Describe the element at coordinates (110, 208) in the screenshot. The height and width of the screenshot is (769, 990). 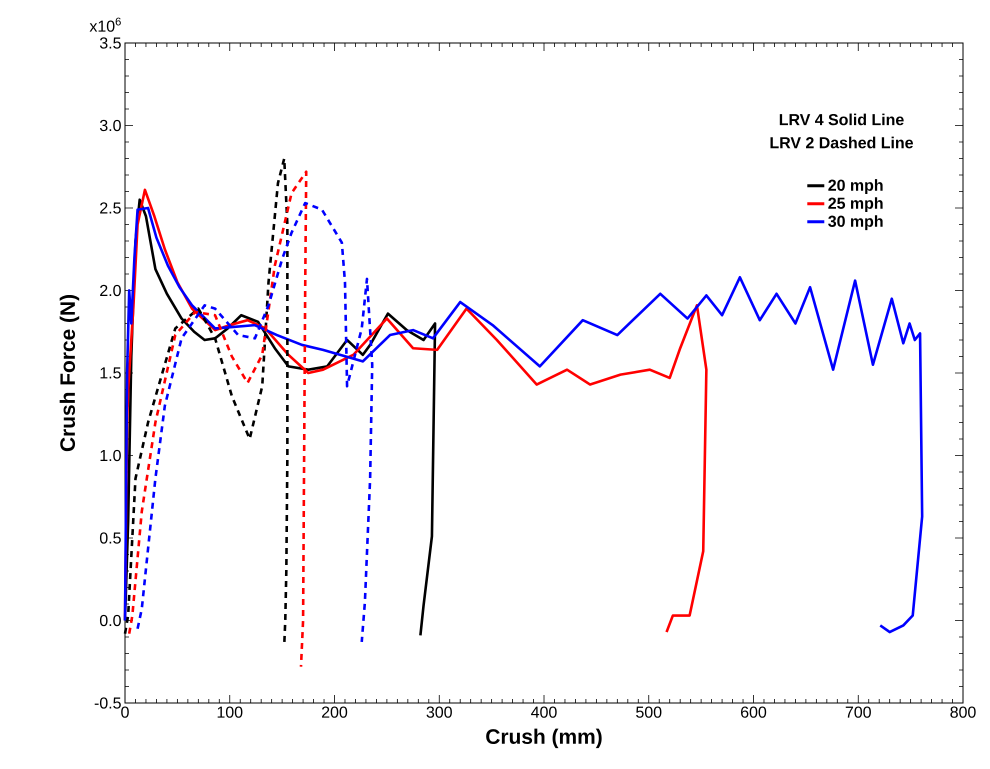
I see `y-tick-label: 2.5` at that location.